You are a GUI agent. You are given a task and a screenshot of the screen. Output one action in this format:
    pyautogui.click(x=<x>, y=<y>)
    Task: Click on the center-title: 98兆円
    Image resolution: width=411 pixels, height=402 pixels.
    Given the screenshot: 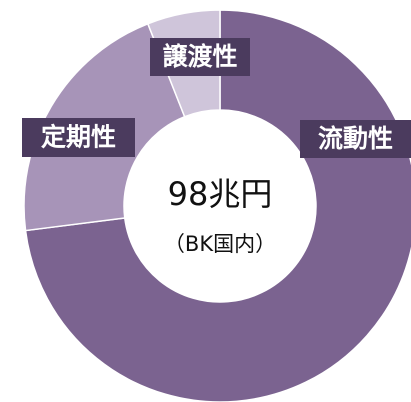 What is the action you would take?
    pyautogui.click(x=220, y=194)
    